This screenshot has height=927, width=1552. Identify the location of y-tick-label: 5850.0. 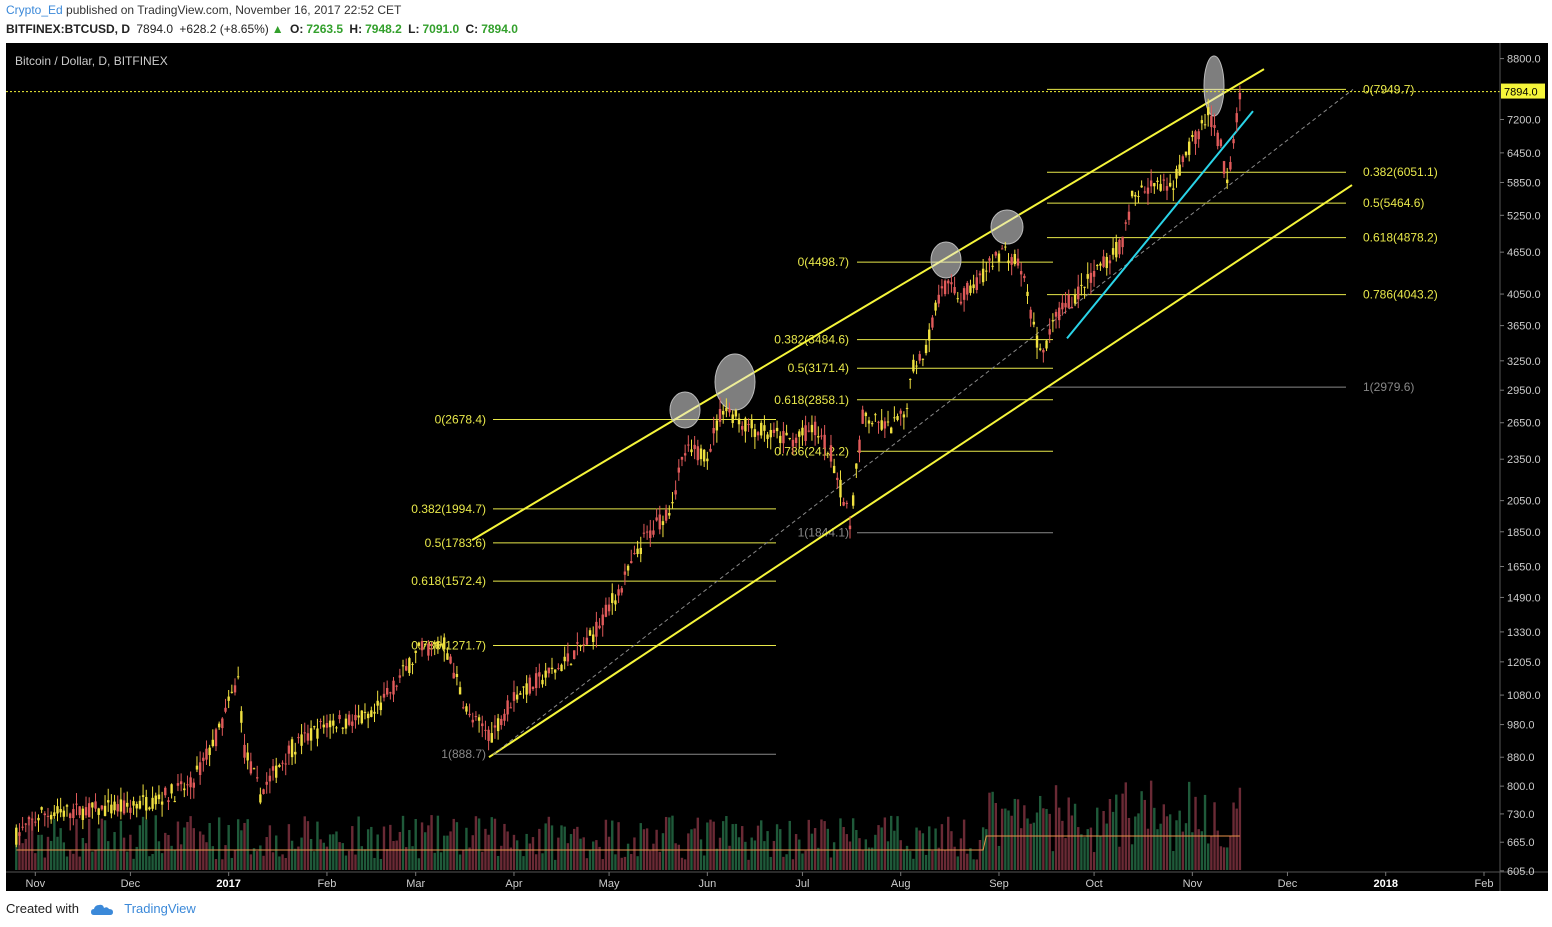
(1524, 183).